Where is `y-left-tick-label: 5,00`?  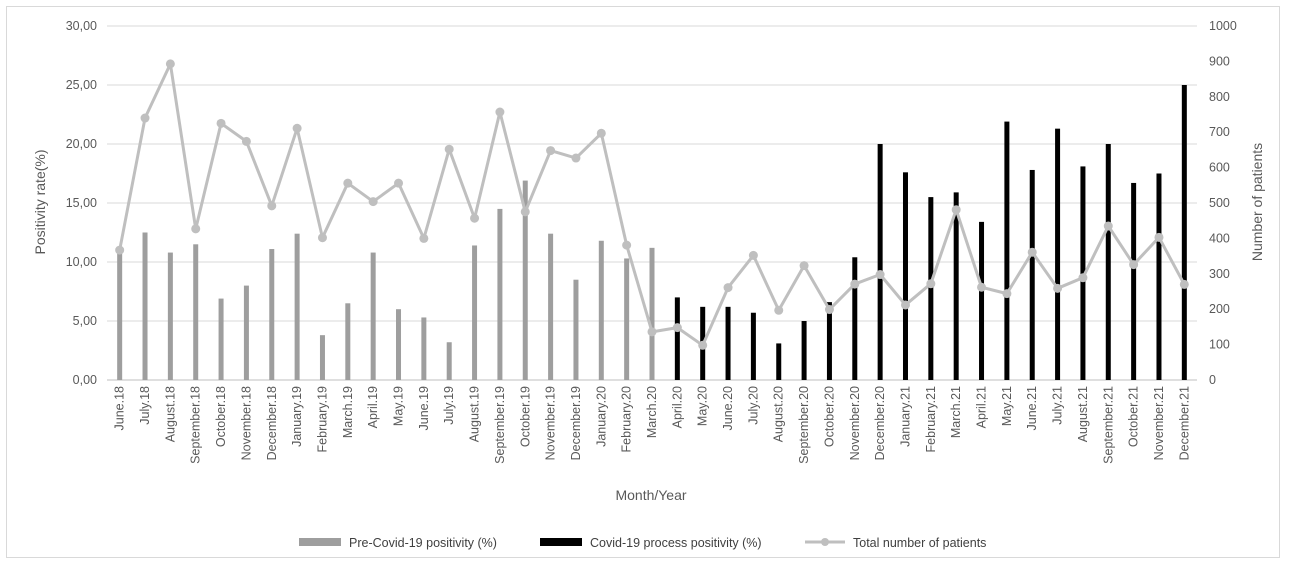
y-left-tick-label: 5,00 is located at coordinates (85, 321).